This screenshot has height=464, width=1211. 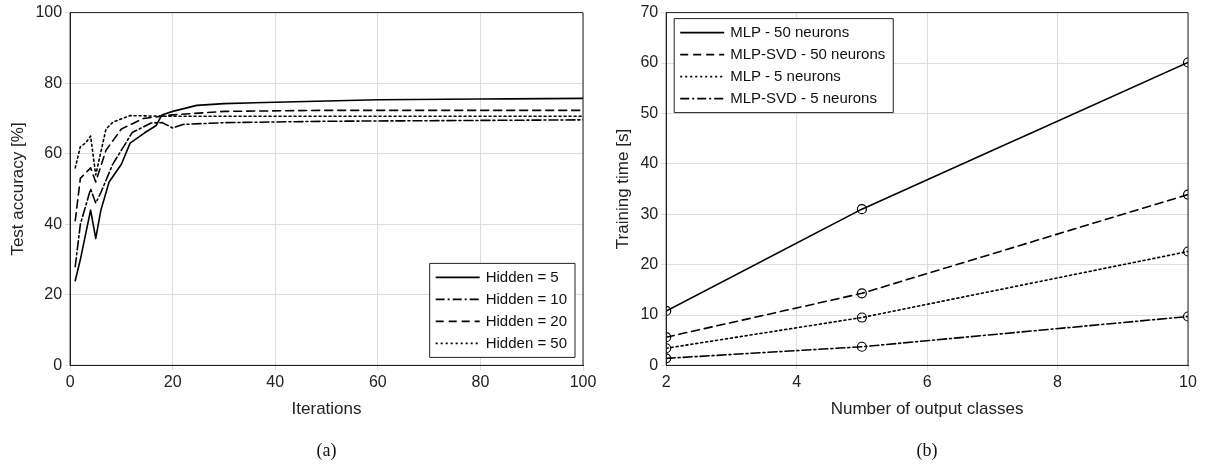 I want to click on y-tick-label: 100, so click(x=49, y=12).